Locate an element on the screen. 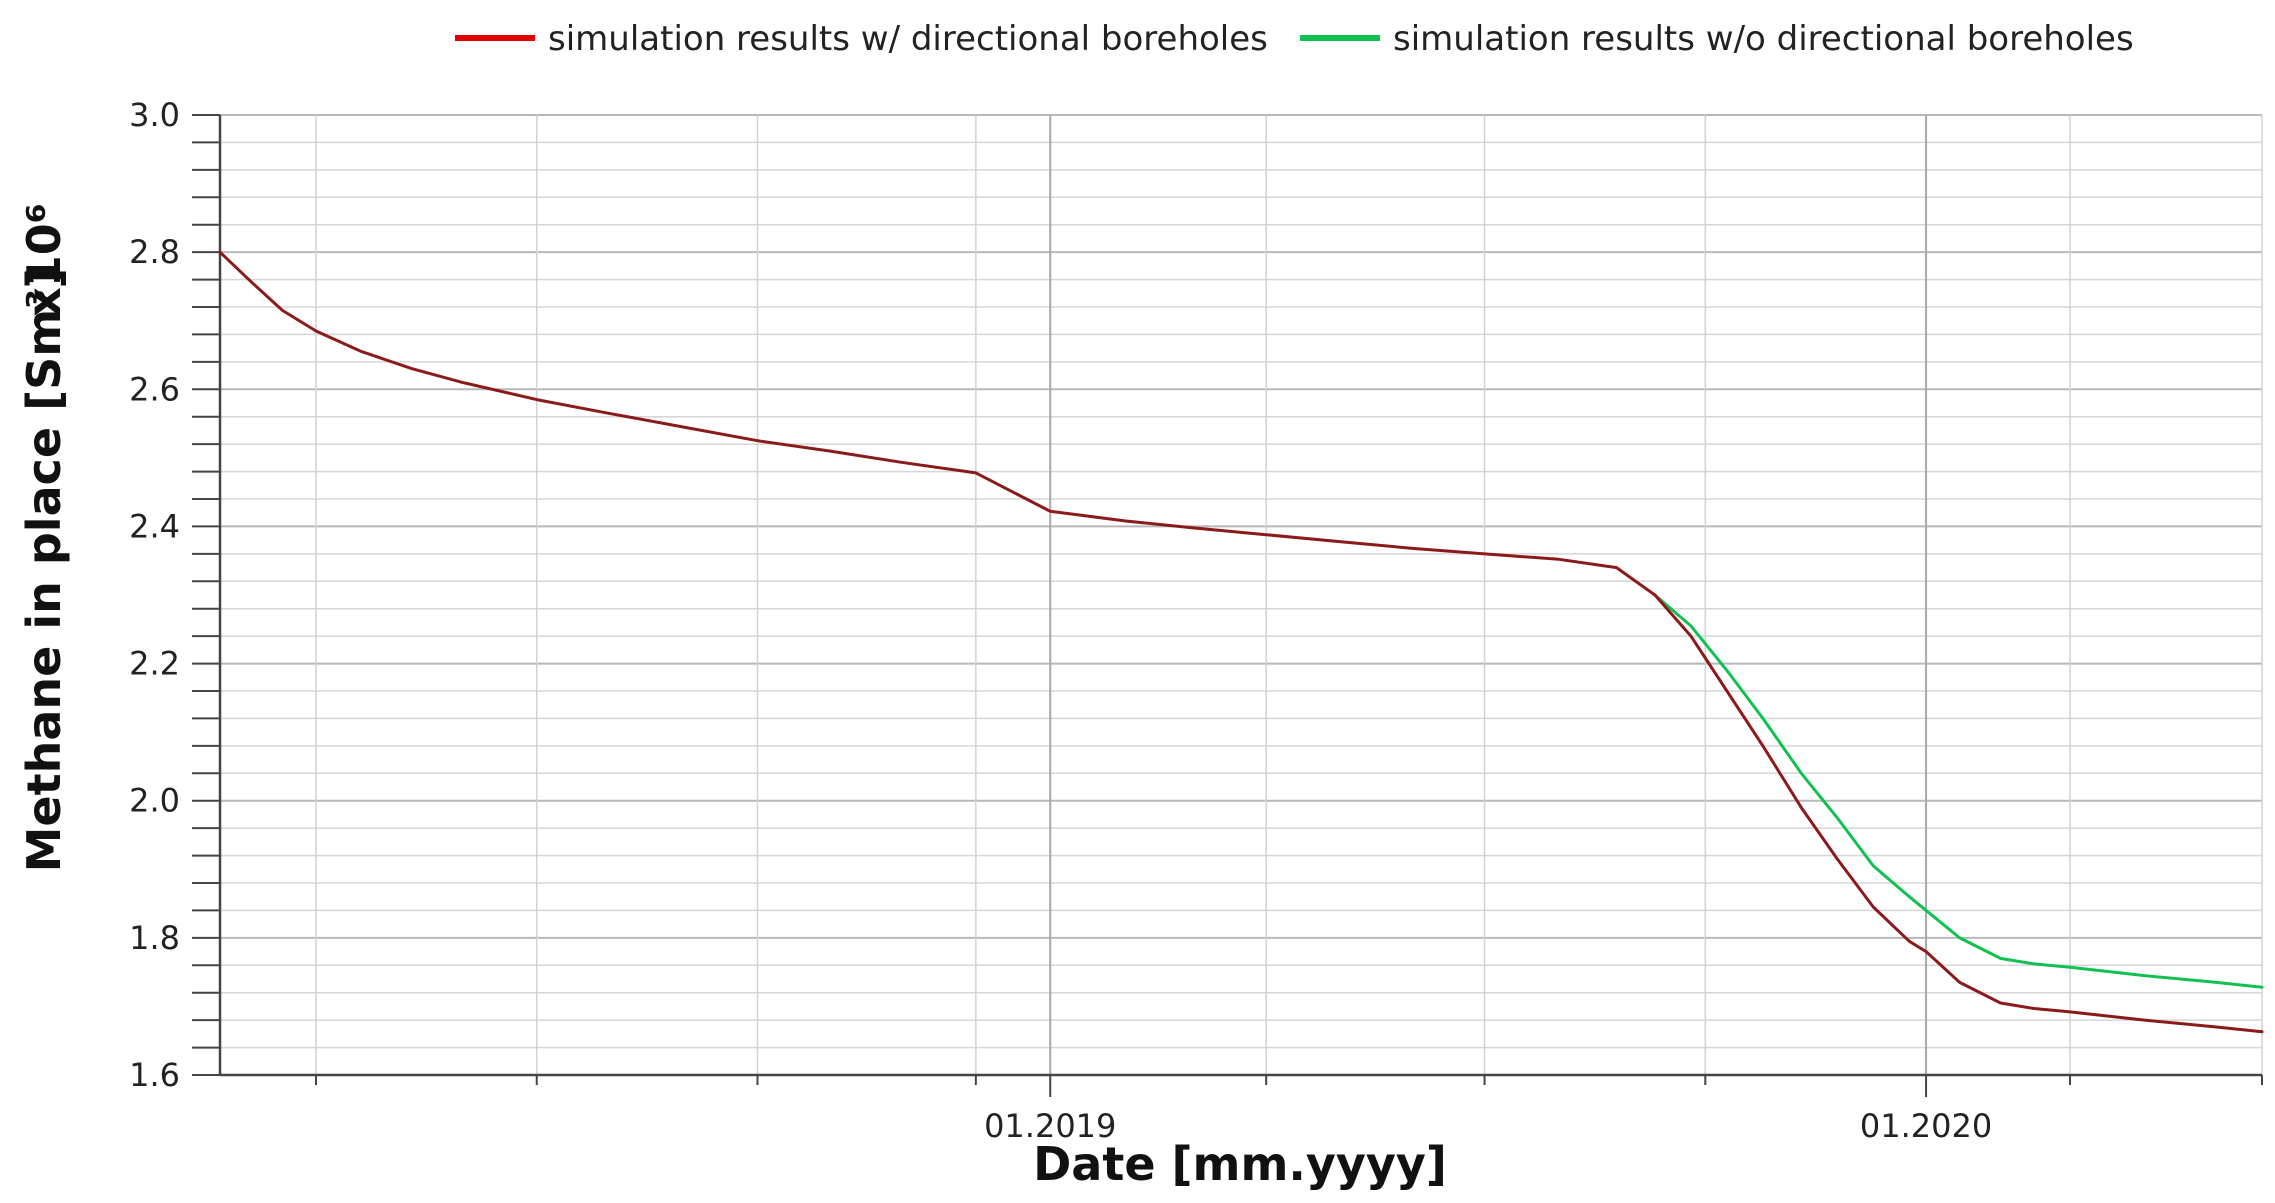 The height and width of the screenshot is (1203, 2275). y-axis: 1.6 1.8 2.0 2.2 2.4 2.6 2.8 3.0 is located at coordinates (174, 595).